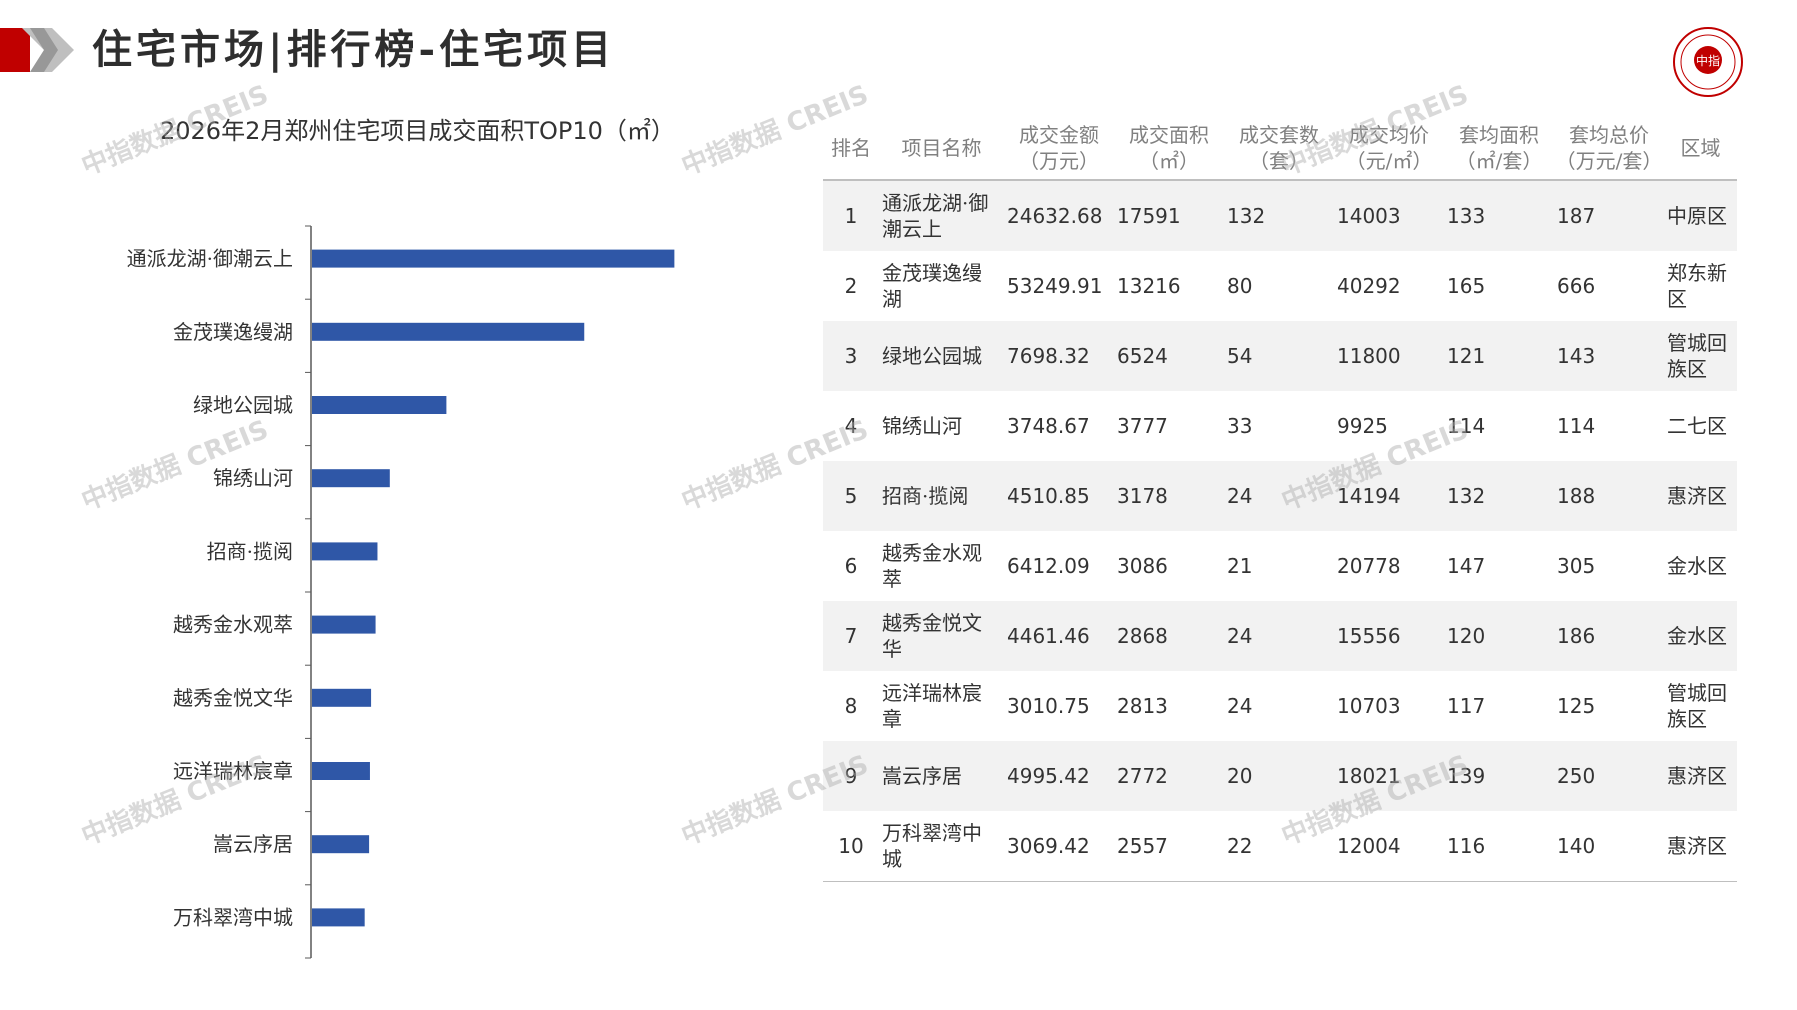  I want to click on cell-amount: 4510.85, so click(1059, 496).